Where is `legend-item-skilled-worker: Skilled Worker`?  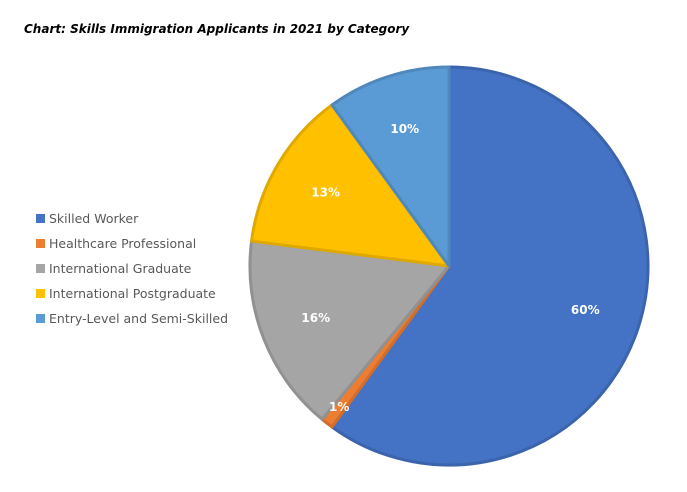 legend-item-skilled-worker: Skilled Worker is located at coordinates (132, 218).